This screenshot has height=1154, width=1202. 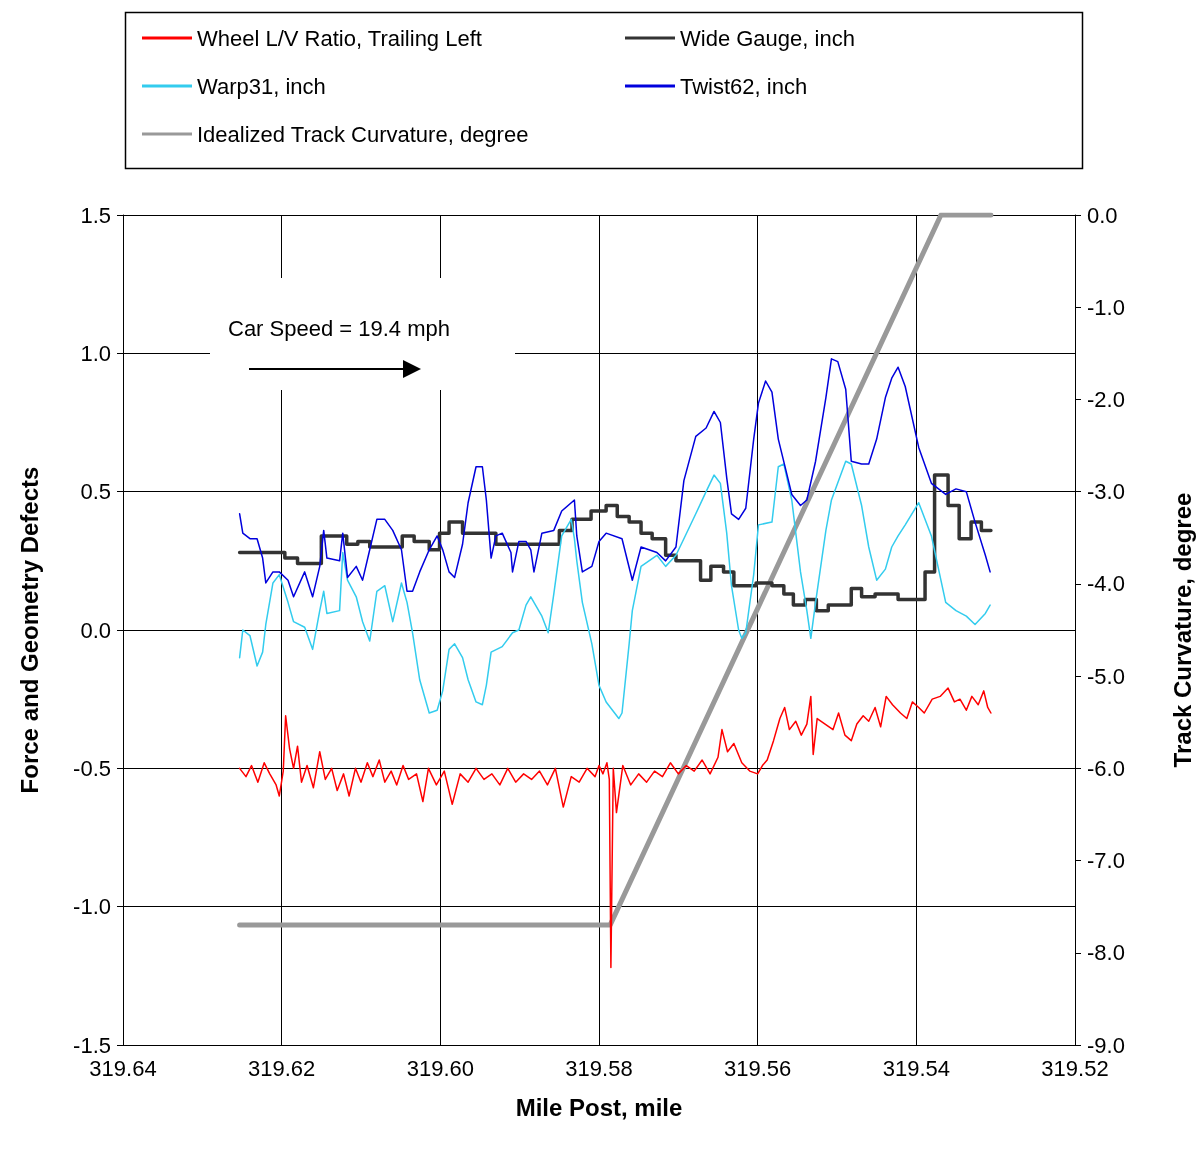 I want to click on legend-label: Wheel L/V Ratio, Trailing Left, so click(x=339, y=38).